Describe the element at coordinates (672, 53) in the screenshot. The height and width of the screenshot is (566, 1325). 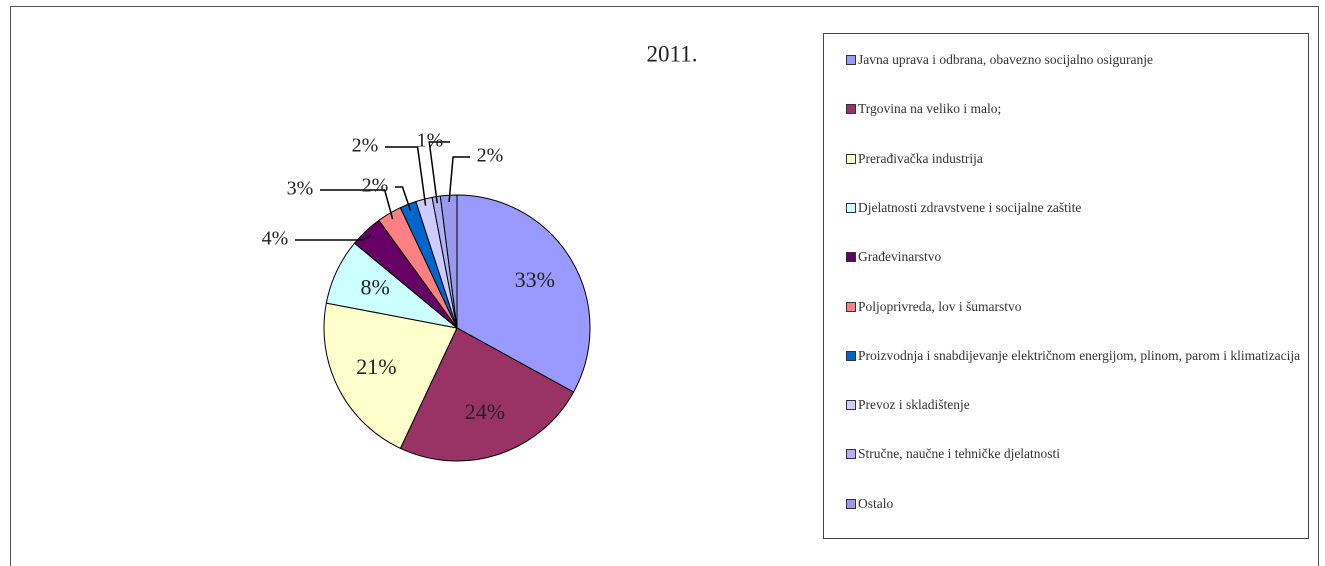
I see `chart-title: 2011.` at that location.